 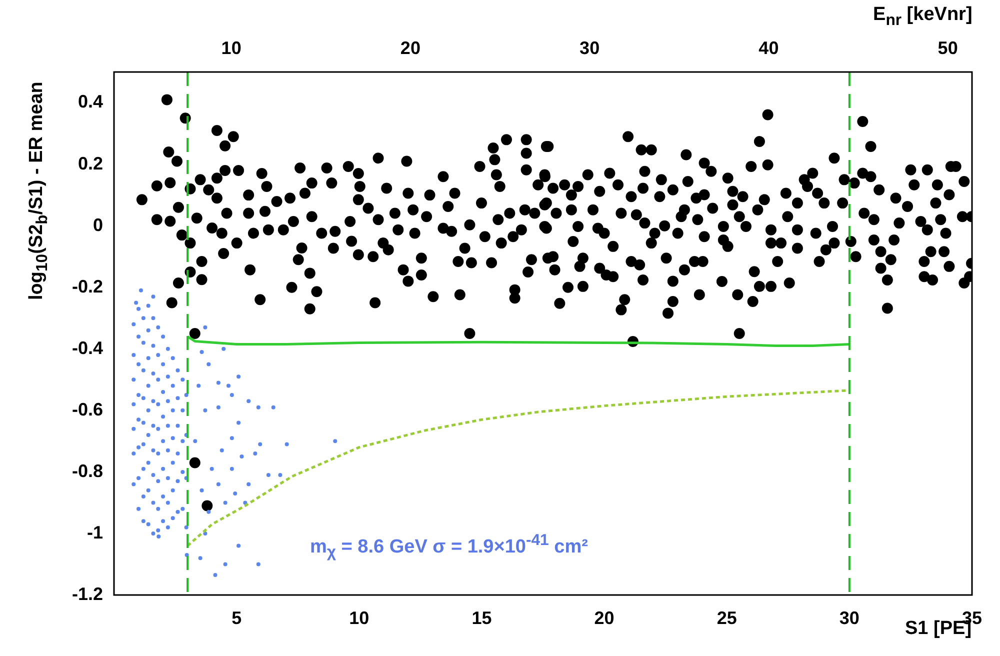 What do you see at coordinates (94, 532) in the screenshot?
I see `y-tick-label: -1` at bounding box center [94, 532].